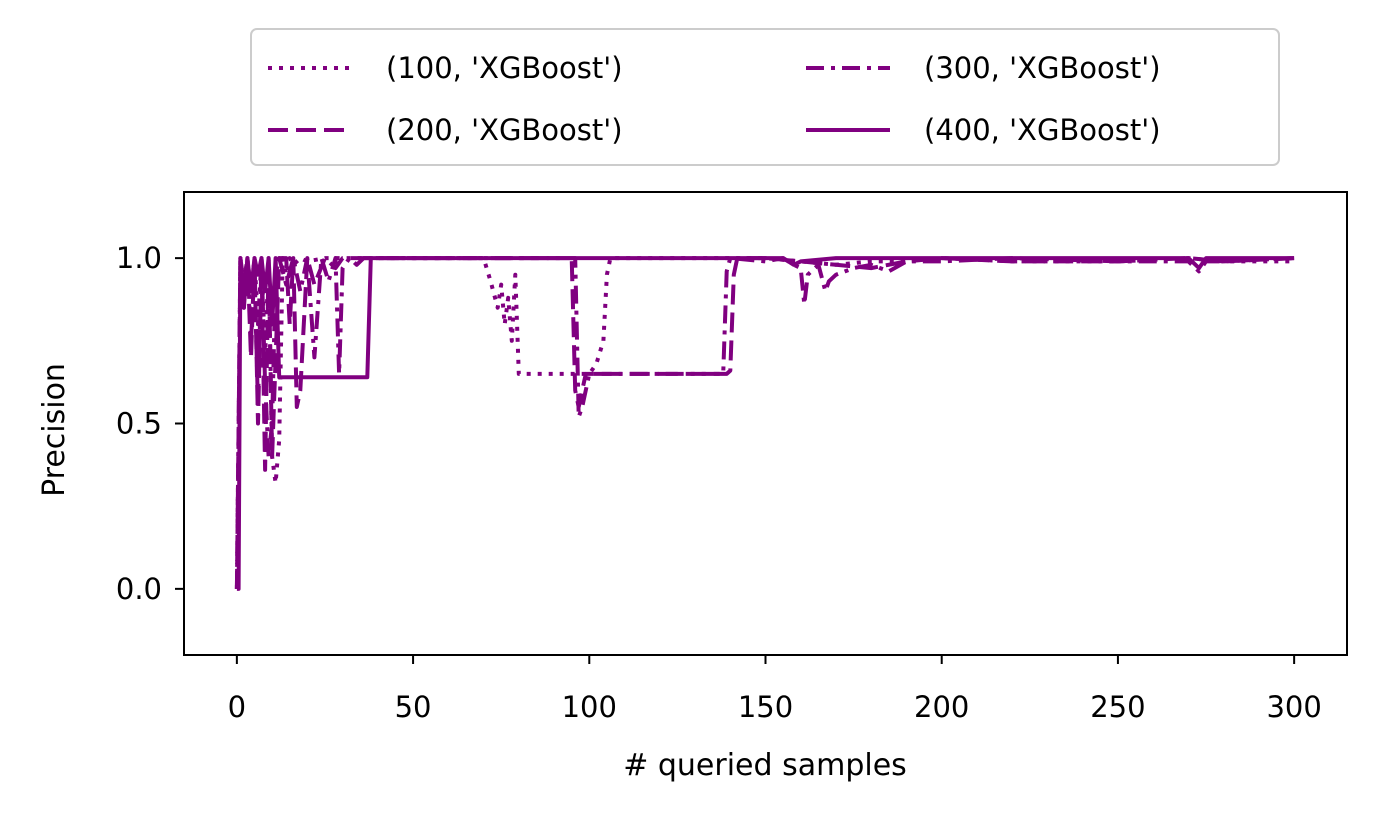 The image size is (1376, 815). Describe the element at coordinates (54, 430) in the screenshot. I see `y-axis-title: Precision` at that location.